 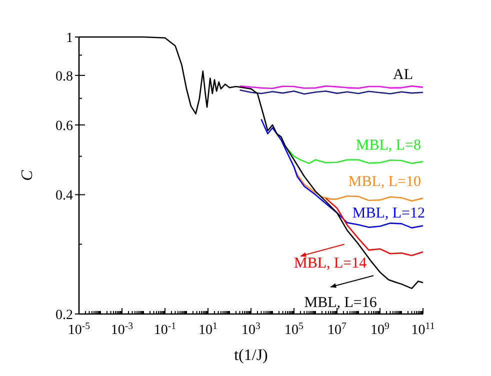 I want to click on x-tick-label: 10$^{3}$, so click(x=251, y=329).